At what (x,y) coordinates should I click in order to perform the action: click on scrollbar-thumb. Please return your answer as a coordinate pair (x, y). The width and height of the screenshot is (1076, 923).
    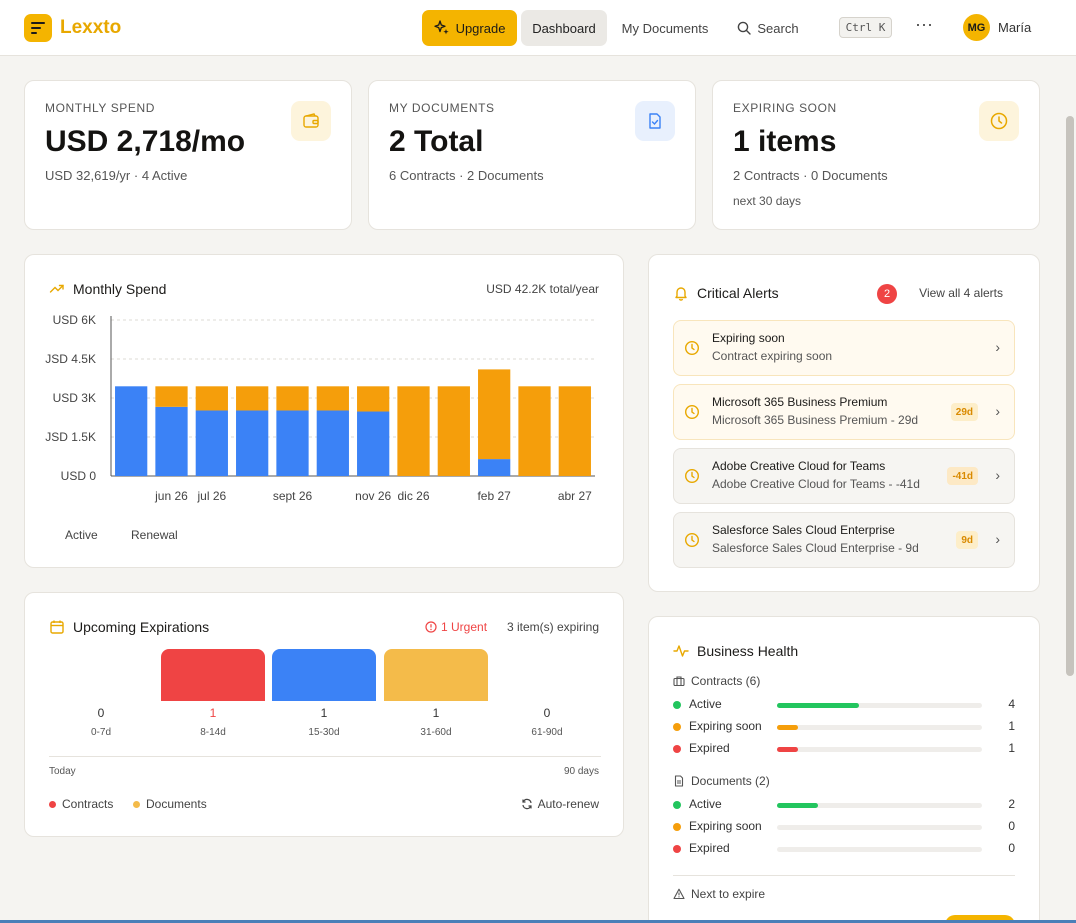
    Looking at the image, I should click on (1070, 396).